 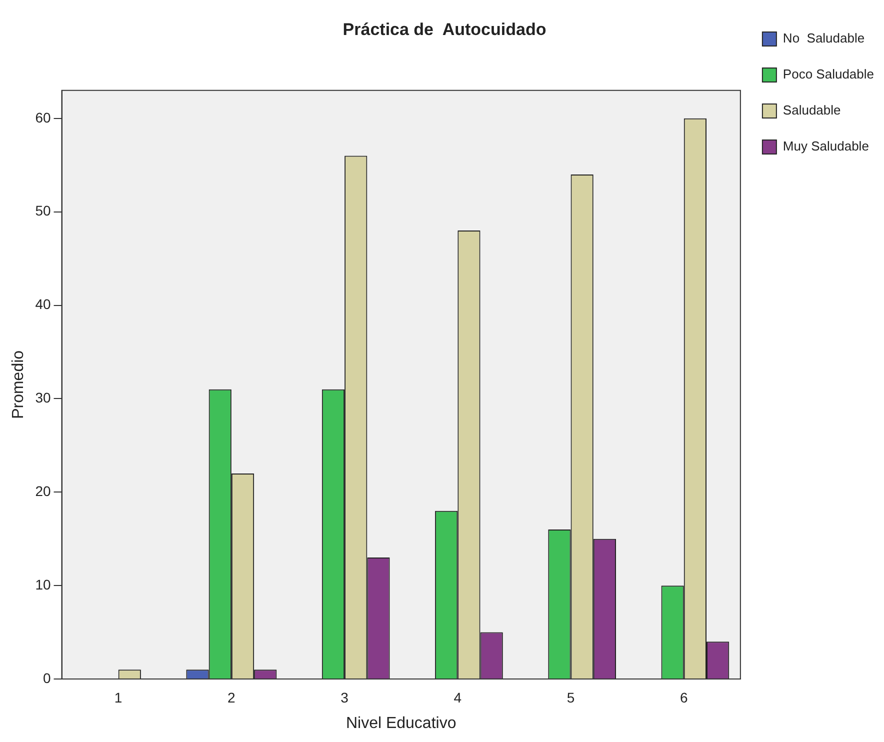 I want to click on x-tick-label: 5, so click(x=570, y=697).